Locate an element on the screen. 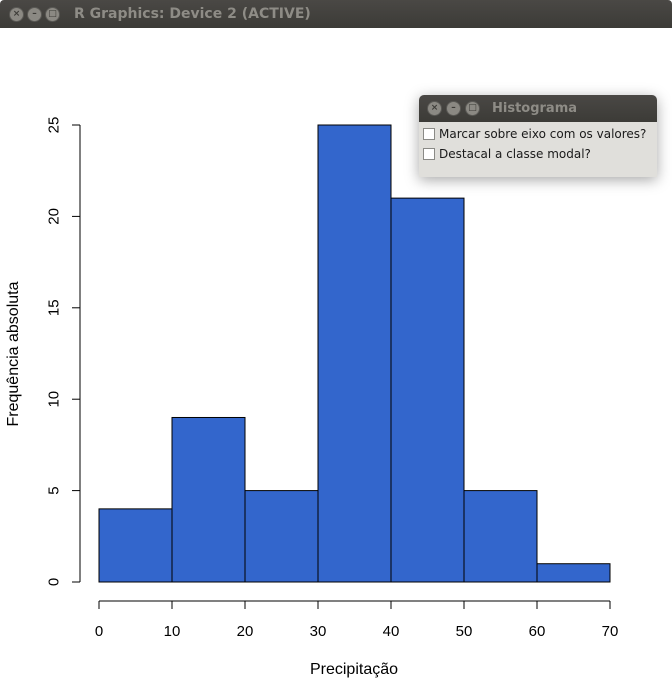 The width and height of the screenshot is (672, 700). x-axis-label: Precipitação is located at coordinates (354, 669).